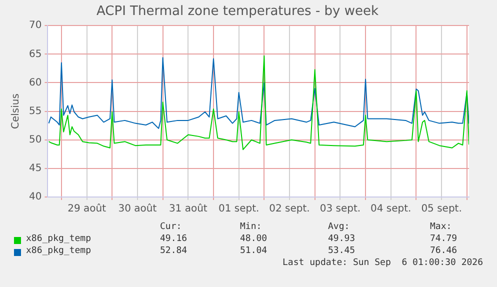 Image resolution: width=497 pixels, height=287 pixels. Describe the element at coordinates (444, 251) in the screenshot. I see `text: 76.46` at that location.